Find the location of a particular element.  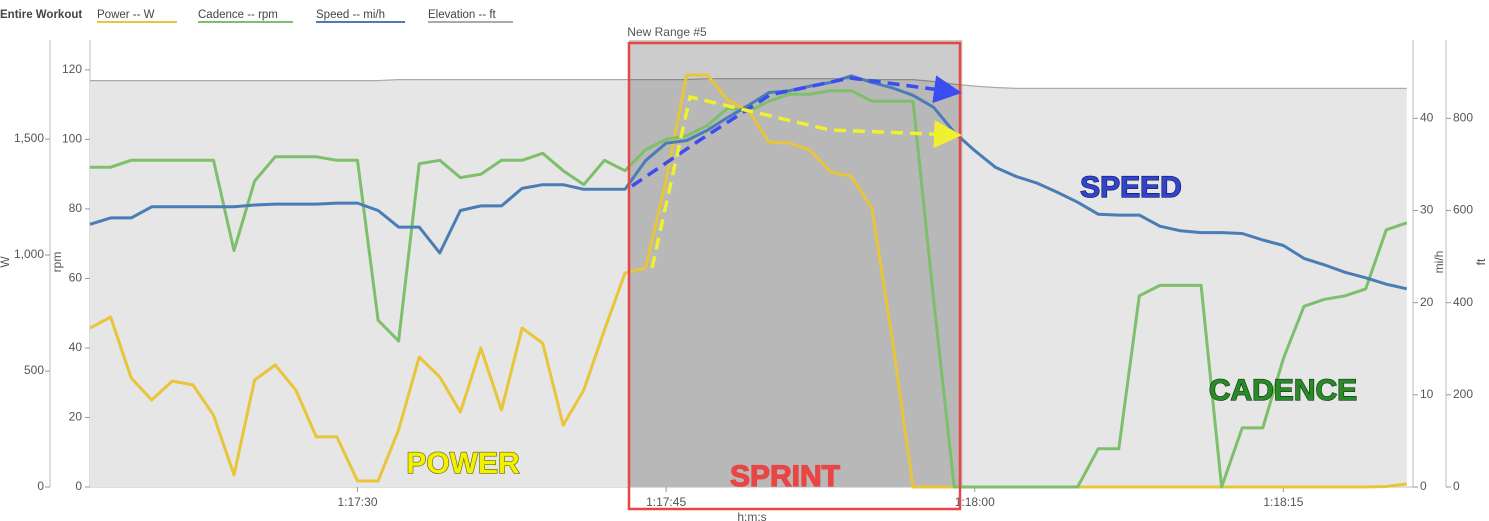

annotation: SPRINT is located at coordinates (785, 476).